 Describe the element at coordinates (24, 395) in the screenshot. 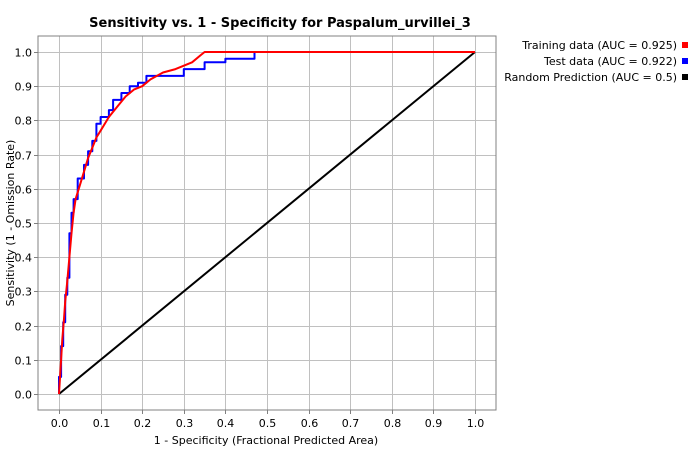

I see `y-tick-label: 0.0` at that location.